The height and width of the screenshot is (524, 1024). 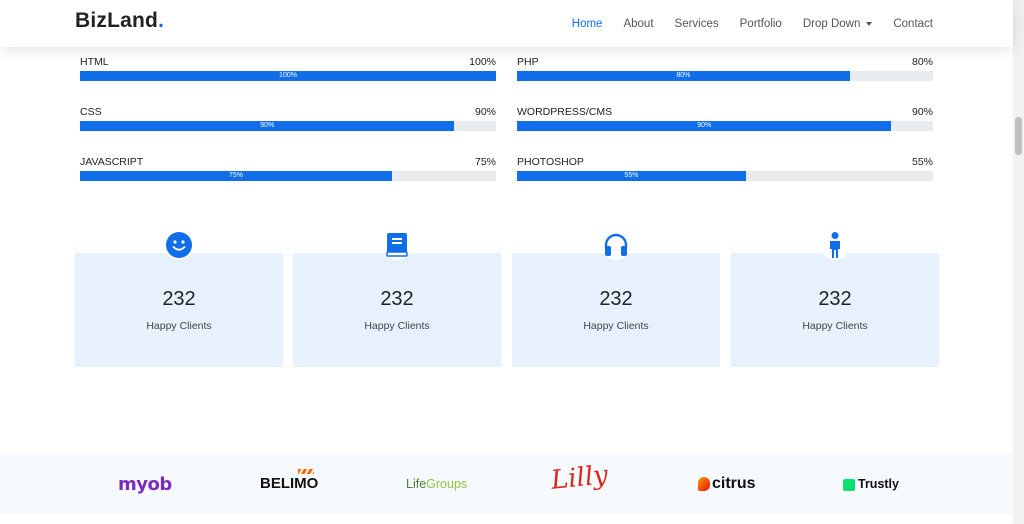 What do you see at coordinates (550, 162) in the screenshot?
I see `skill-name: PHOTOSHOP` at bounding box center [550, 162].